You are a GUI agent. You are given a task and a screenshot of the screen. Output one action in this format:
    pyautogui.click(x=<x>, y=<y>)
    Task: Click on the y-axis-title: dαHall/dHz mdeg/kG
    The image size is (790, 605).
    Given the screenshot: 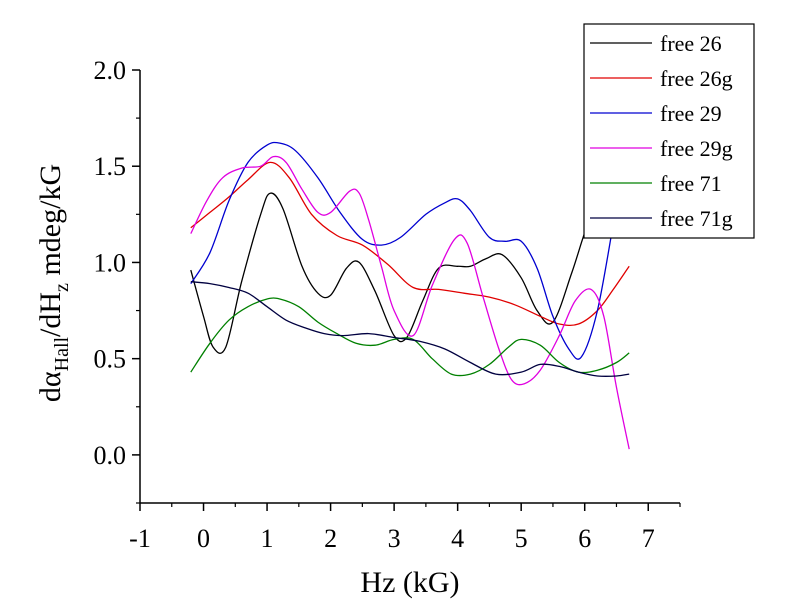 What is the action you would take?
    pyautogui.click(x=53, y=283)
    